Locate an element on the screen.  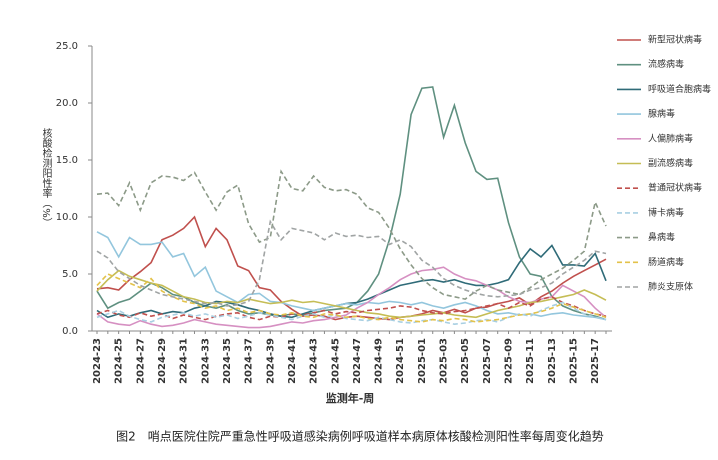
x-tick-label: 2024-31 is located at coordinates (184, 361).